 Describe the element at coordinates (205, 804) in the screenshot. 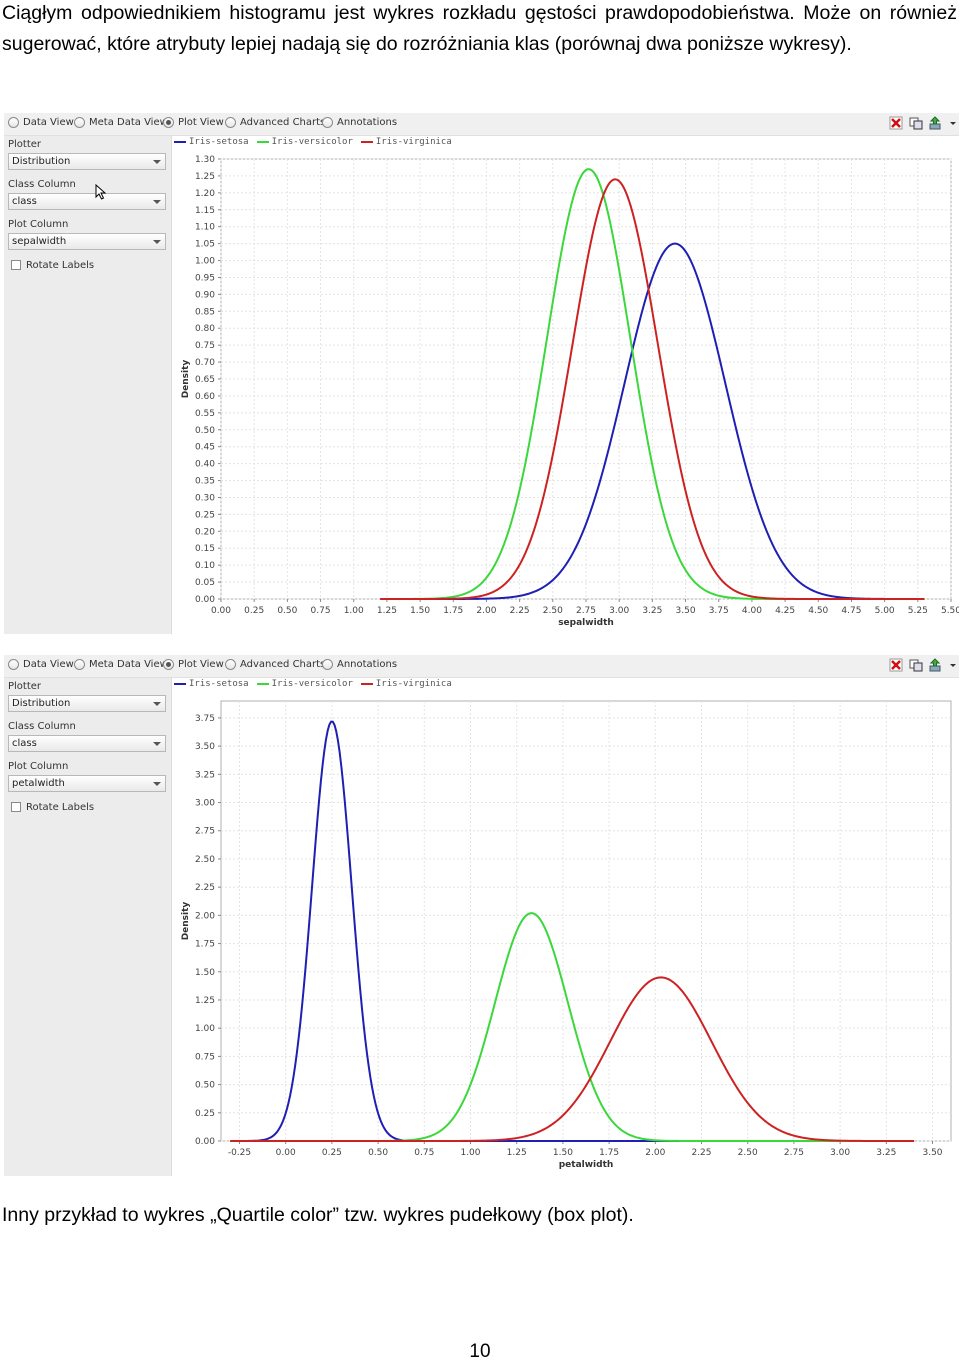

I see `y-tick-label: 3.00` at that location.